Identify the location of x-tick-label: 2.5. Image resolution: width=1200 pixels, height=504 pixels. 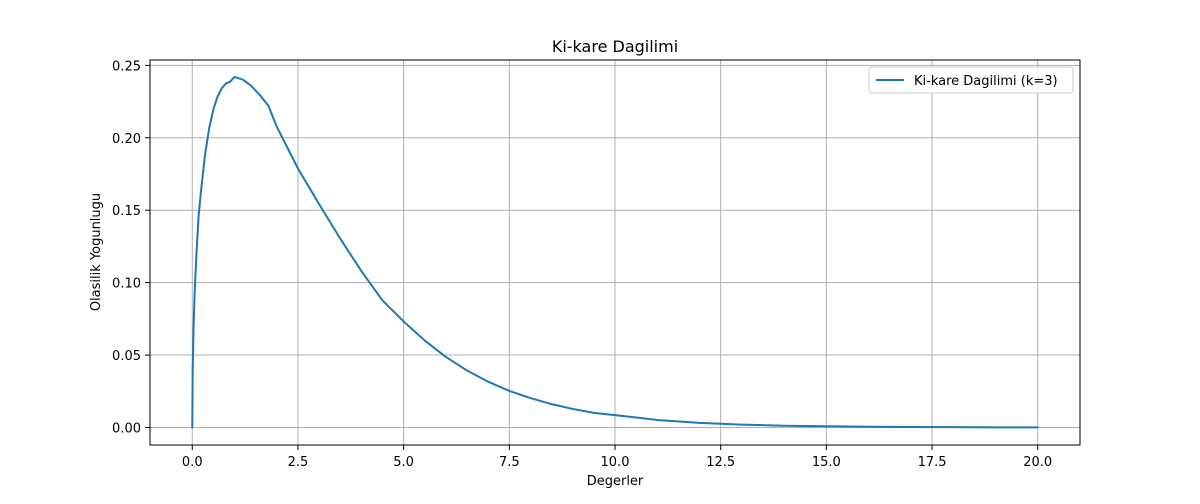
(298, 462).